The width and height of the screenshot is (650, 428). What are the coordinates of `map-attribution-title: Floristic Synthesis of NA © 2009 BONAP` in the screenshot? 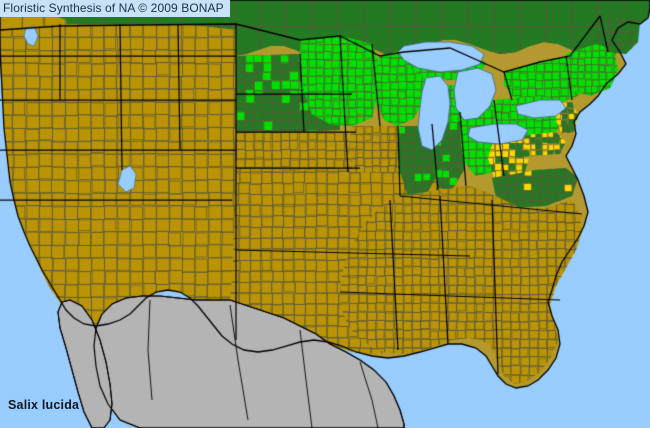 It's located at (115, 8).